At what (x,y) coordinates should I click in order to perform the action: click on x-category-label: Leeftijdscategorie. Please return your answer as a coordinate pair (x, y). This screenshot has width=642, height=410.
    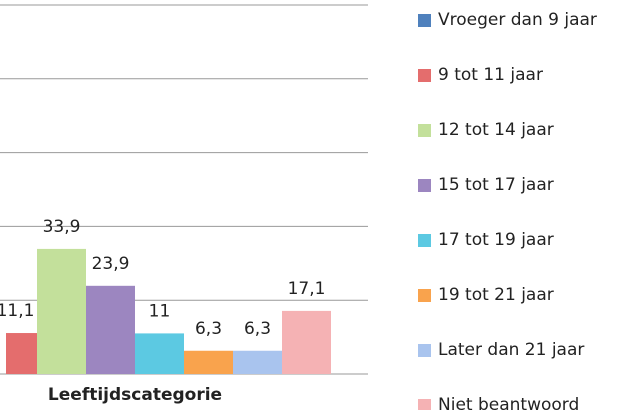
    Looking at the image, I should click on (135, 395).